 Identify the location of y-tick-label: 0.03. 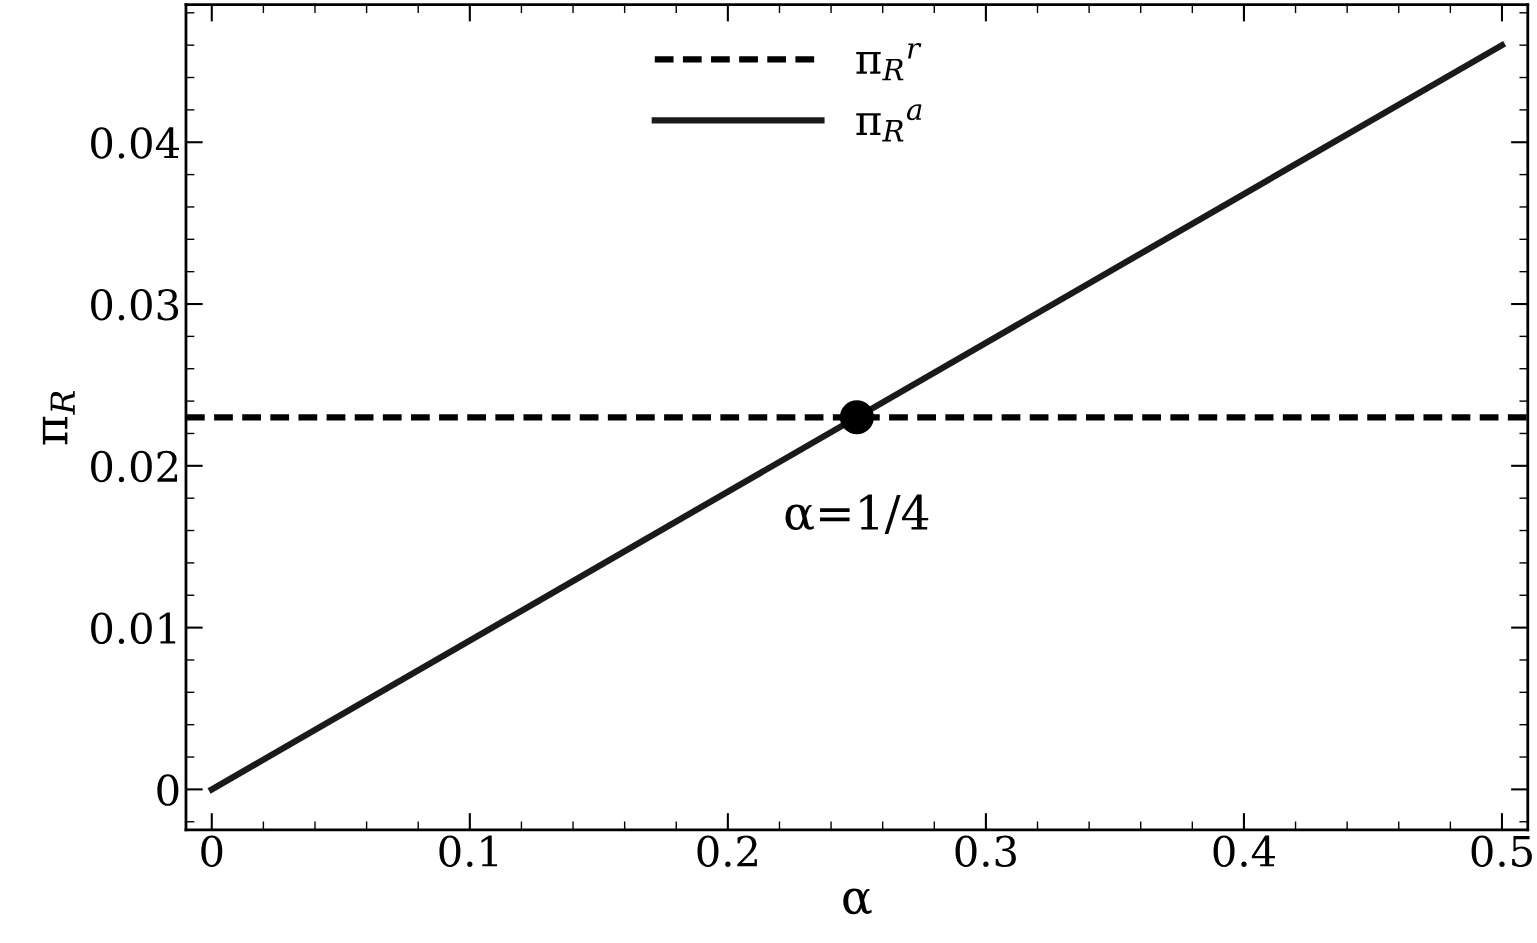
(135, 304).